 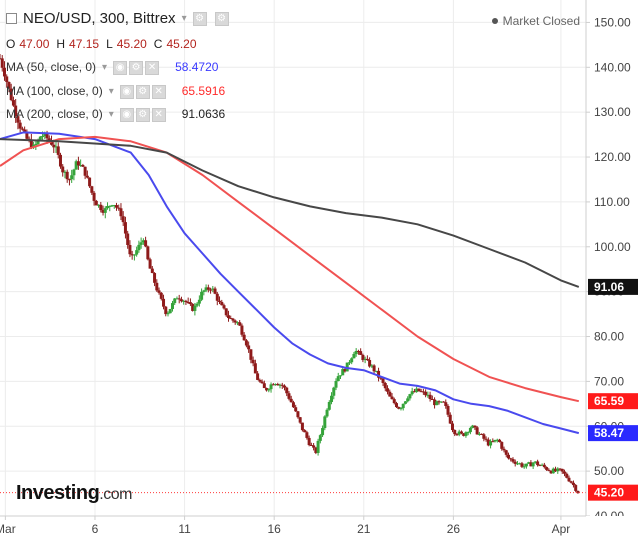 I want to click on indicator-row-ma200: MA (200, close, 0) ▾ ◉ ⚙ ✕ 91.0636, so click(x=115, y=114).